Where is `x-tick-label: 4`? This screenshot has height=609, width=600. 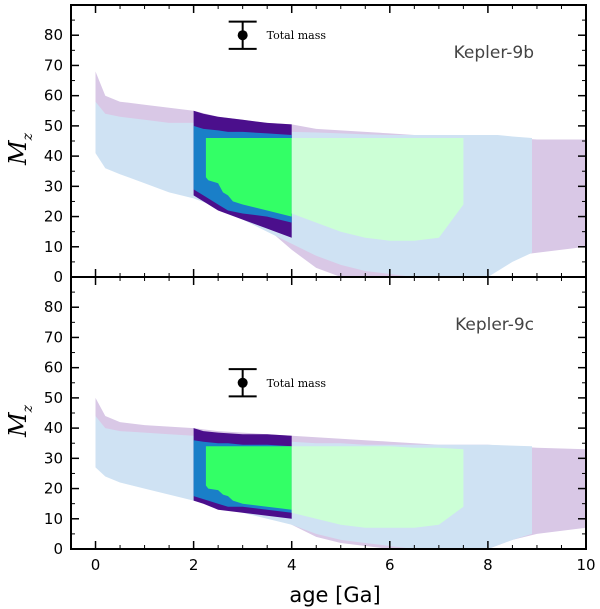 x-tick-label: 4 is located at coordinates (292, 565).